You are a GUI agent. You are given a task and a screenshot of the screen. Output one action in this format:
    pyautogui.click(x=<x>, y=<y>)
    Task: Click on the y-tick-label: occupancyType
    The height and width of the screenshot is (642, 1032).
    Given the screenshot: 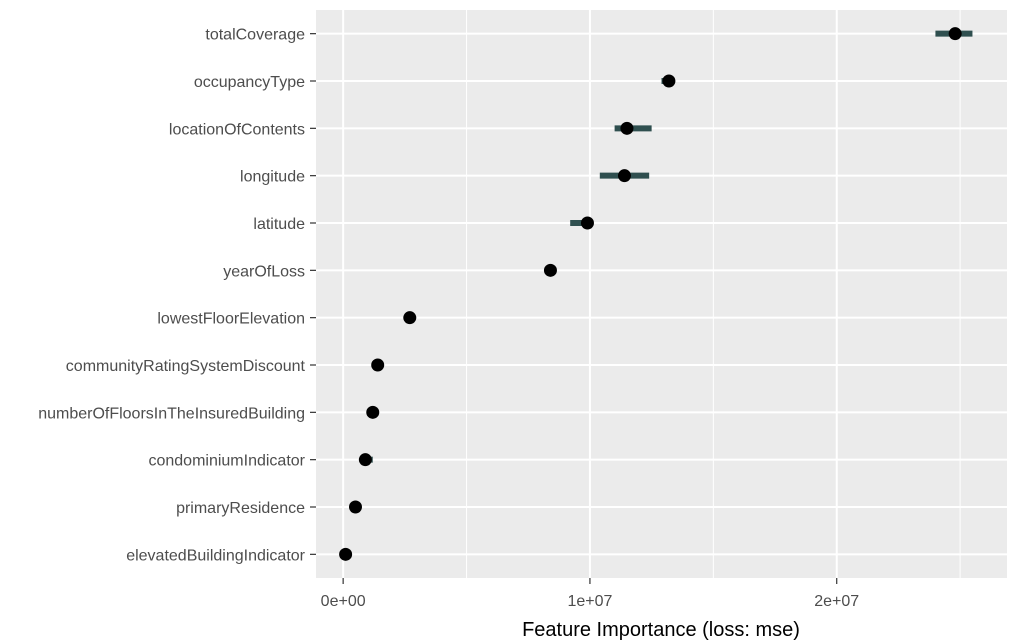 What is the action you would take?
    pyautogui.click(x=249, y=82)
    